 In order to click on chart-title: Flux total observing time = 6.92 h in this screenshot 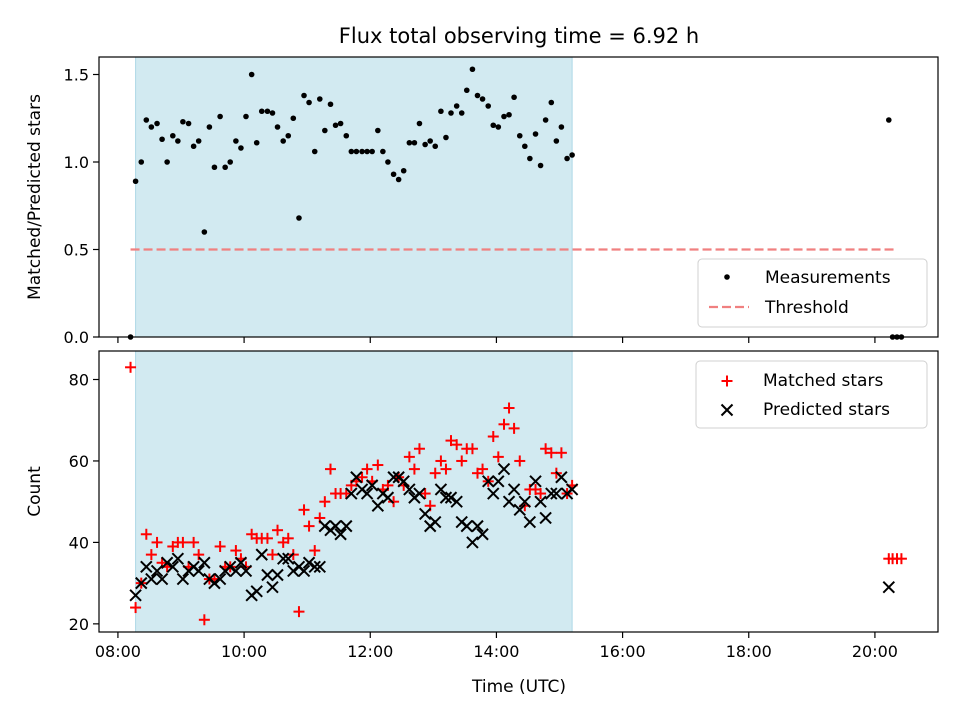, I will do `click(519, 36)`.